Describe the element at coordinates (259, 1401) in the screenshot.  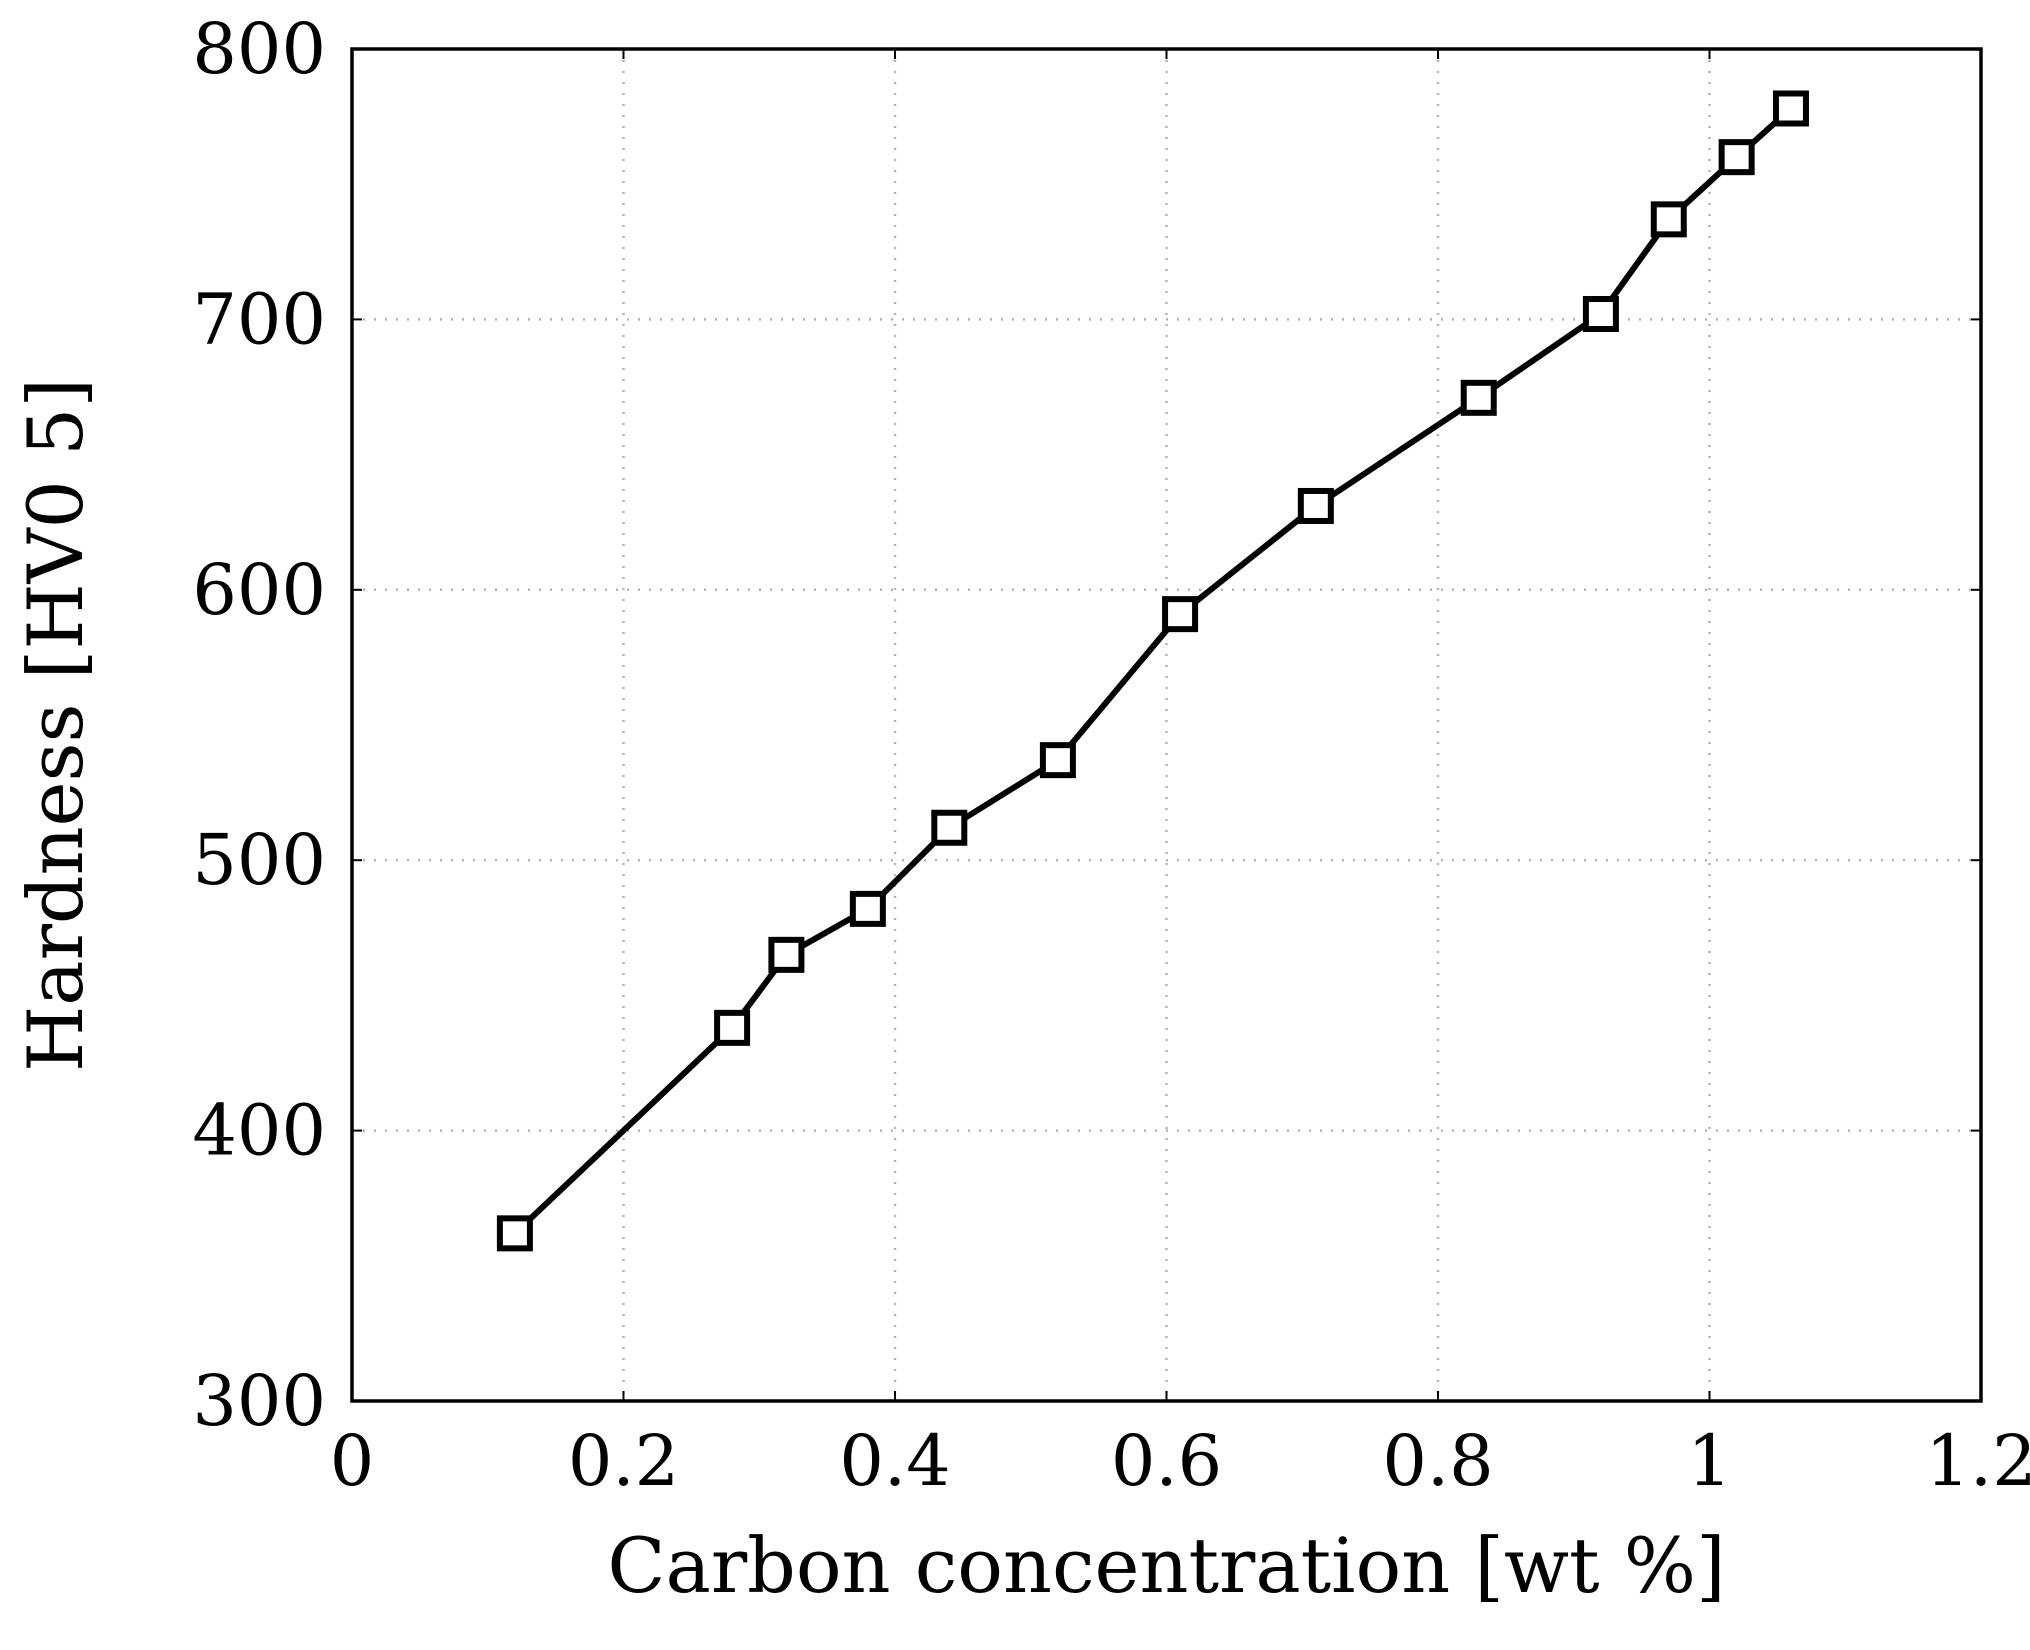
I see `y-tick-label: 300` at that location.